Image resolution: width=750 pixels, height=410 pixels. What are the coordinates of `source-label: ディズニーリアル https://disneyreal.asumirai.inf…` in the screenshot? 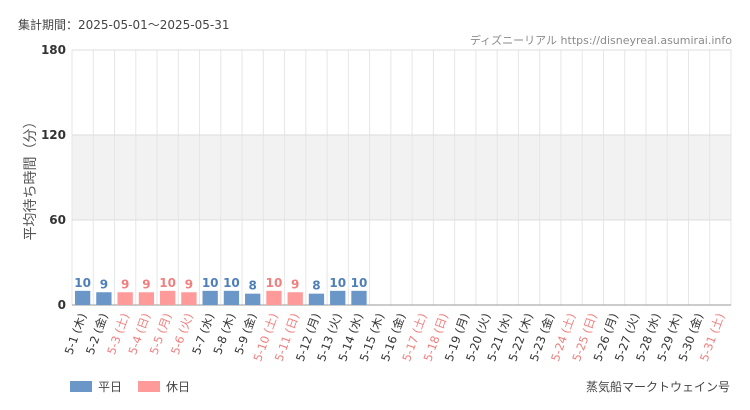 It's located at (600, 40).